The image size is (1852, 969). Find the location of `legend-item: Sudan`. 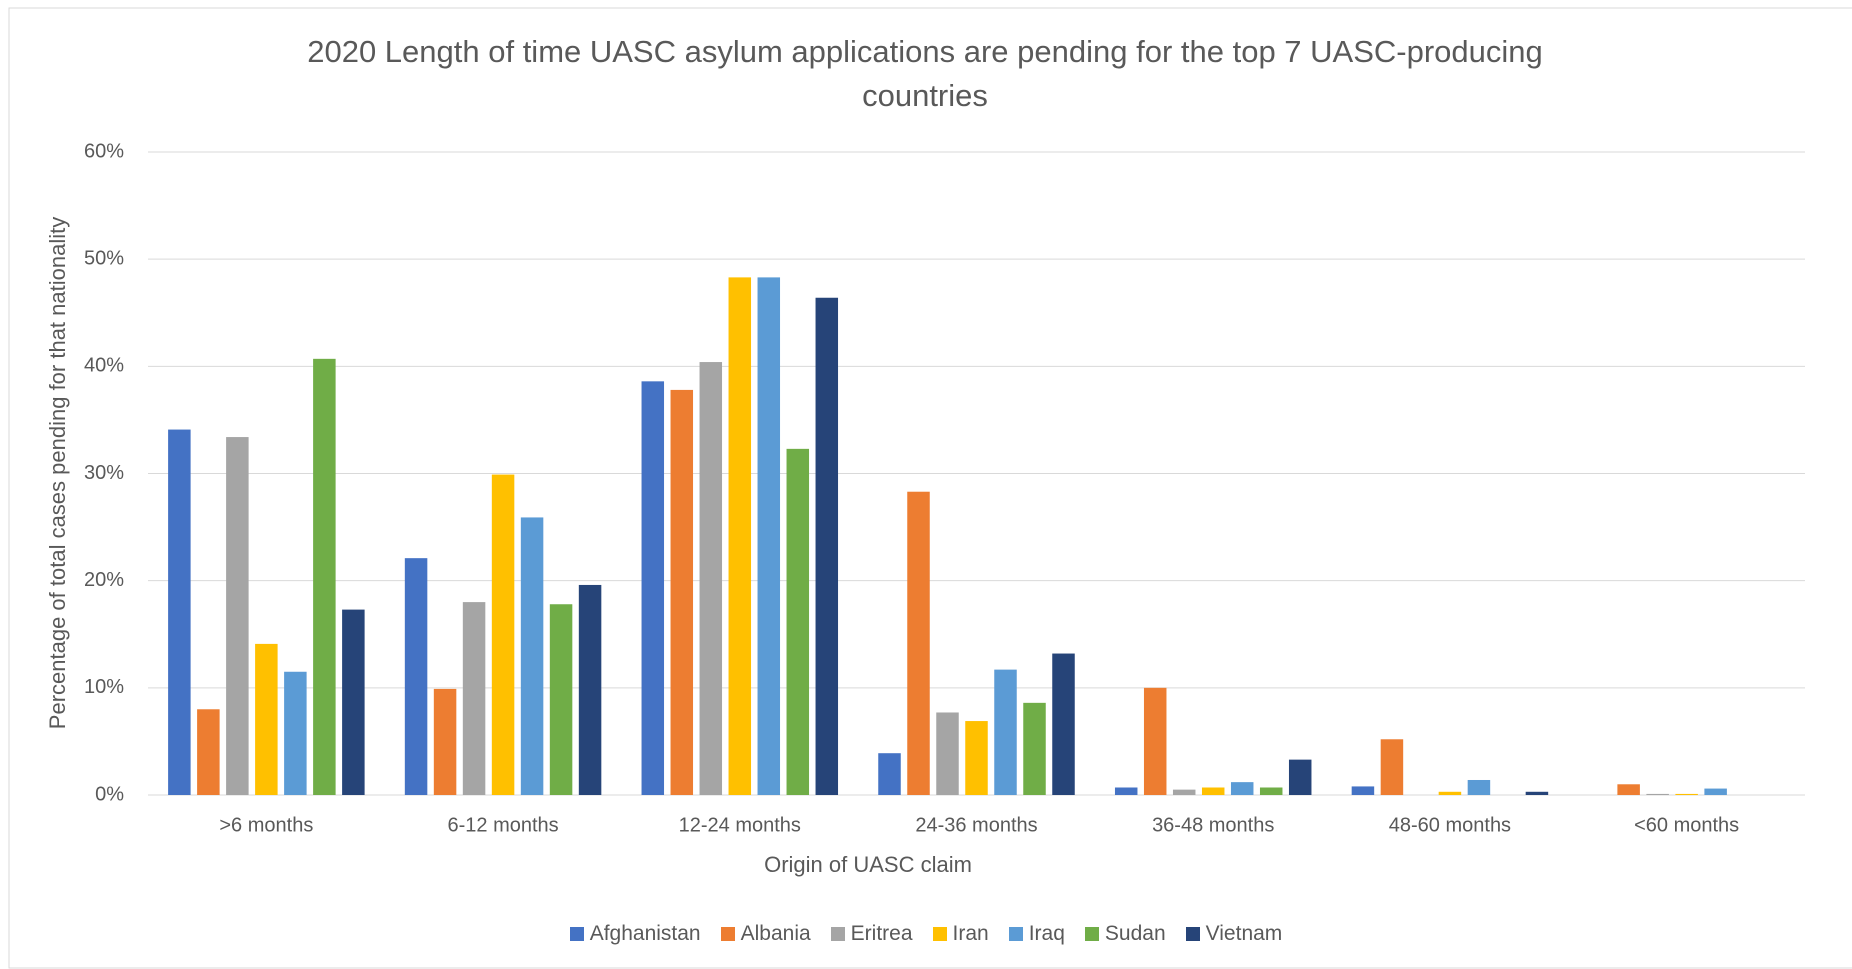

legend-item: Sudan is located at coordinates (1125, 934).